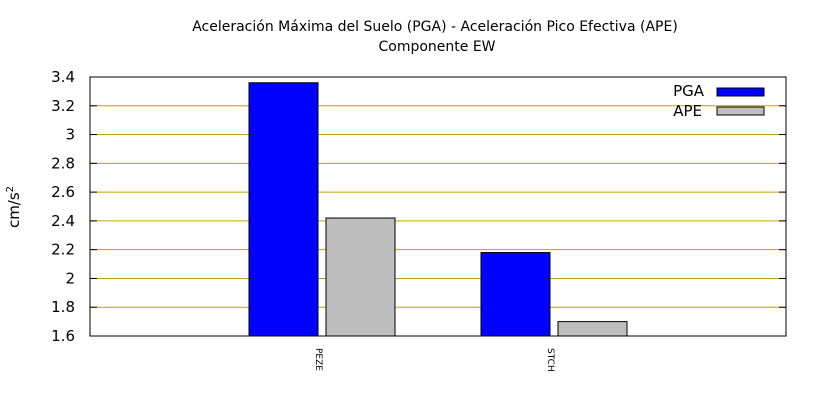 Image resolution: width=820 pixels, height=400 pixels. I want to click on legend-swatch-pga, so click(740, 92).